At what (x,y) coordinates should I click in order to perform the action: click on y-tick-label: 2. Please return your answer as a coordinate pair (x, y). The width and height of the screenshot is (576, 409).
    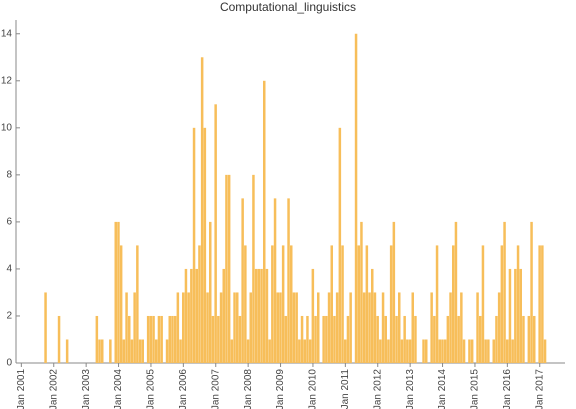
    Looking at the image, I should click on (9, 316).